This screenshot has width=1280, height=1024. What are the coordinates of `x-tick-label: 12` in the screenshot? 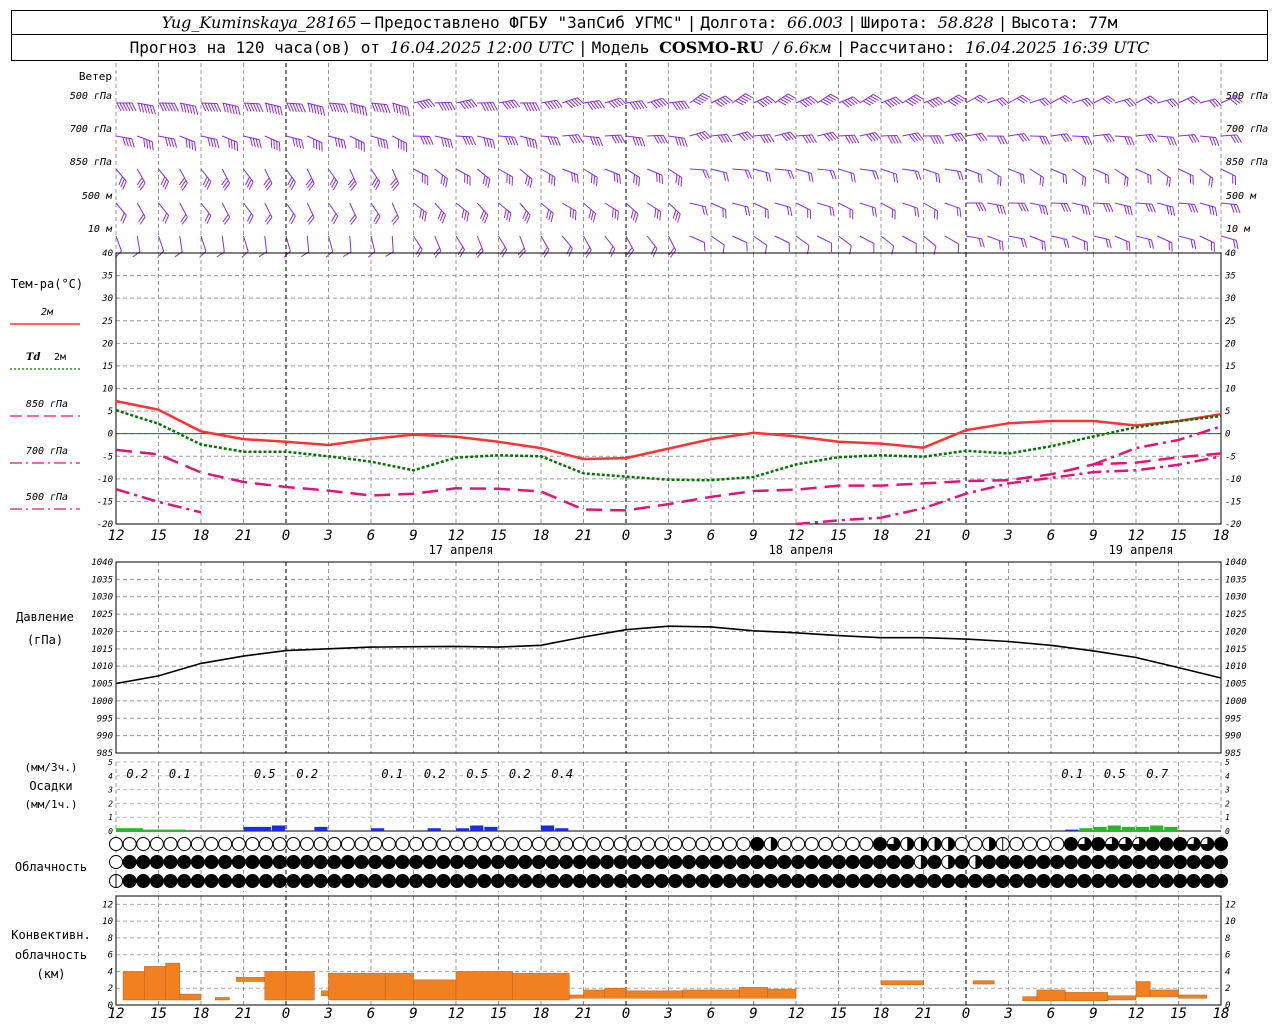 It's located at (116, 536).